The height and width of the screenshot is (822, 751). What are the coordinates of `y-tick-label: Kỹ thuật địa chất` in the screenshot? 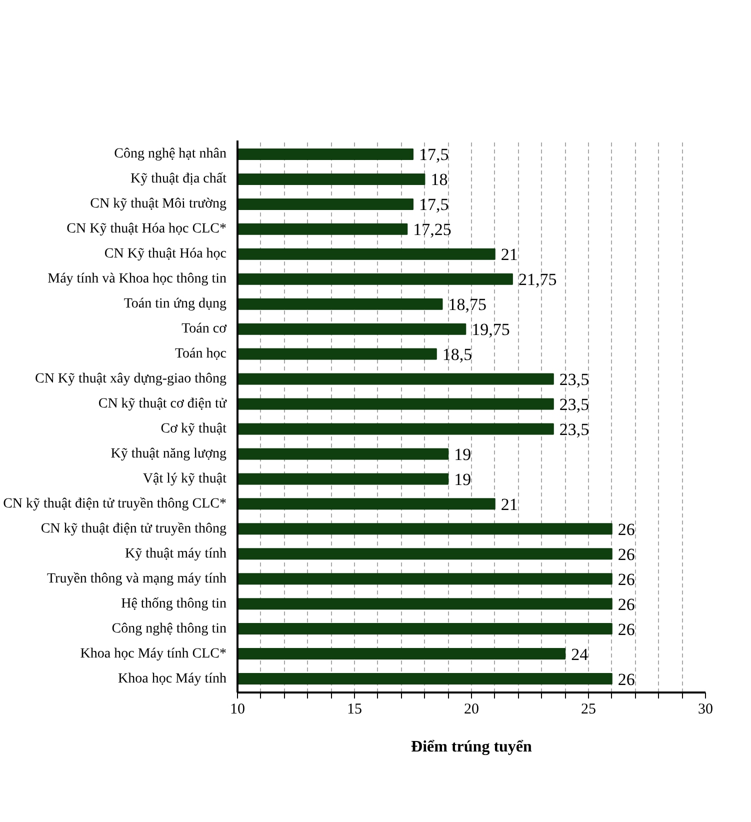 It's located at (178, 179).